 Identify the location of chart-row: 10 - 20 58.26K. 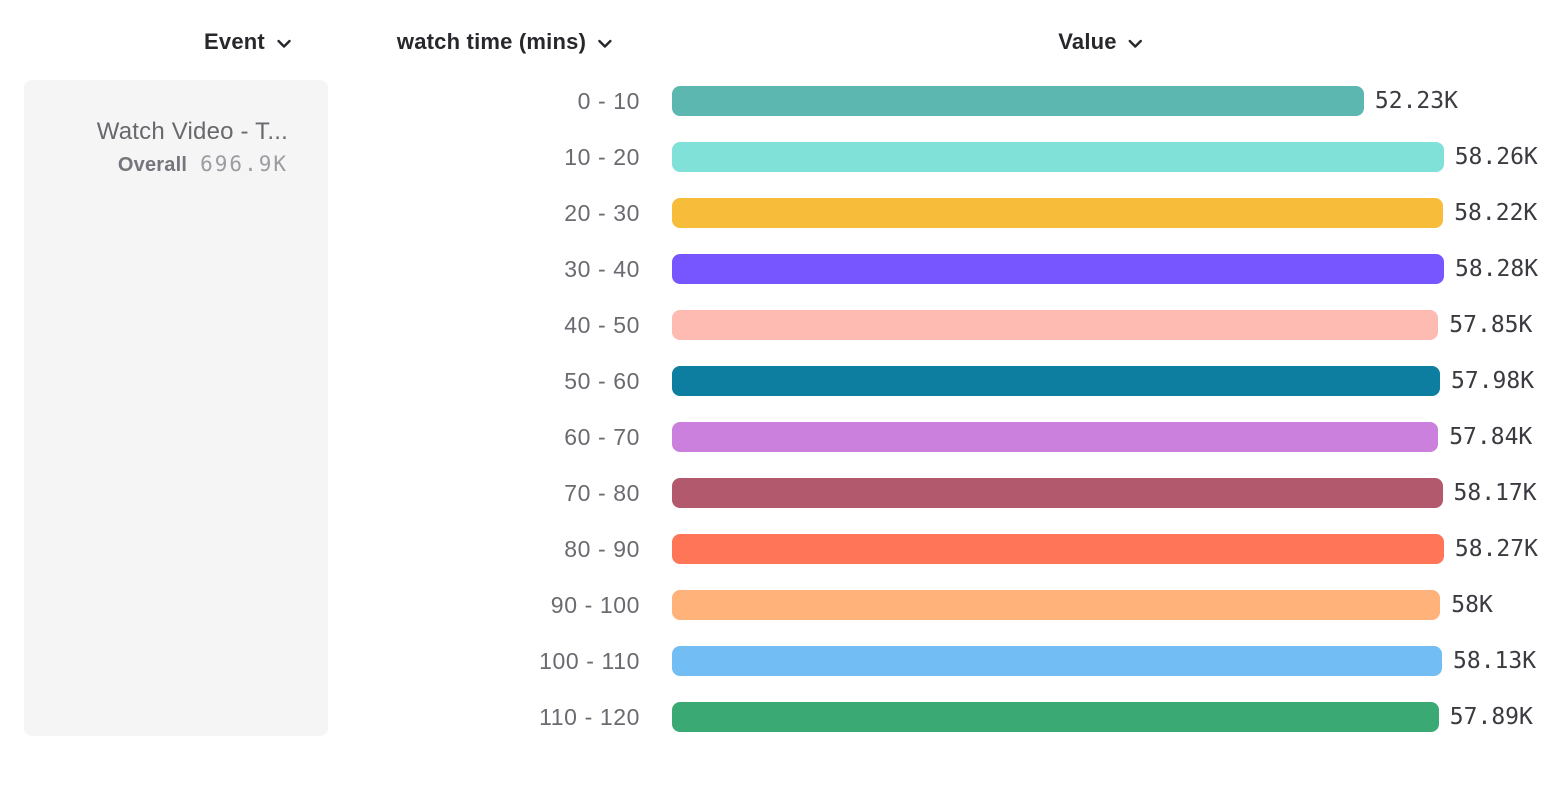
(784, 157).